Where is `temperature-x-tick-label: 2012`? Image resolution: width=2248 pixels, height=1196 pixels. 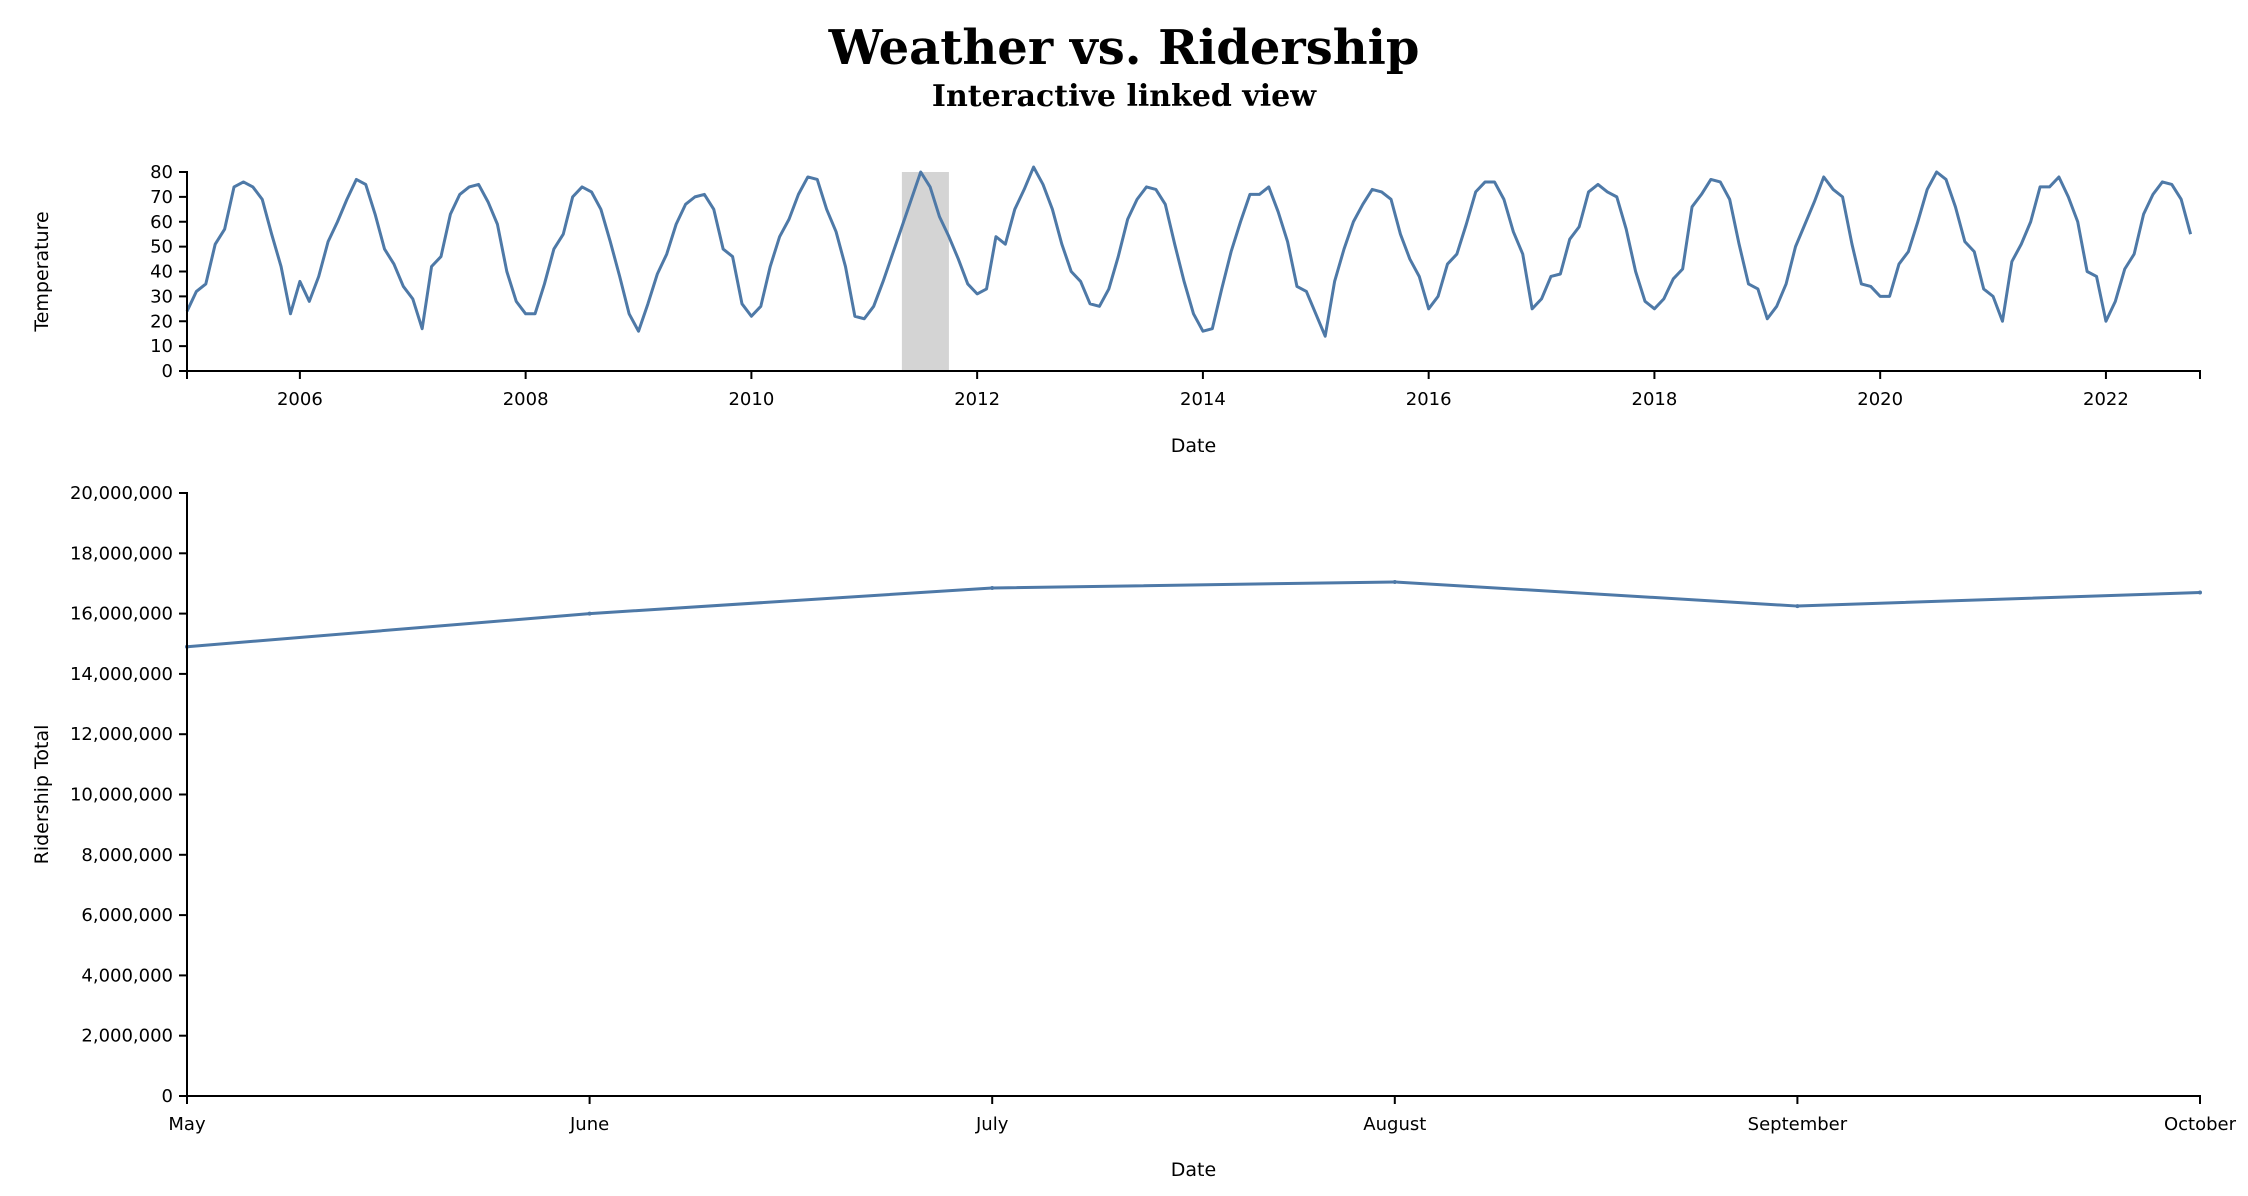
temperature-x-tick-label: 2012 is located at coordinates (977, 399).